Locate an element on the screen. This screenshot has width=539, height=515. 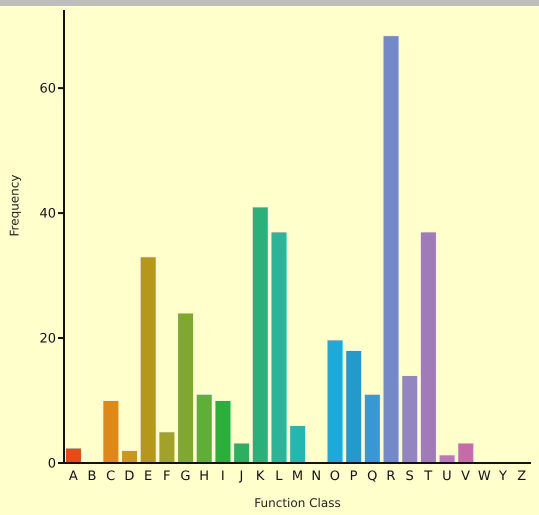
x-tick-label: Z is located at coordinates (521, 476).